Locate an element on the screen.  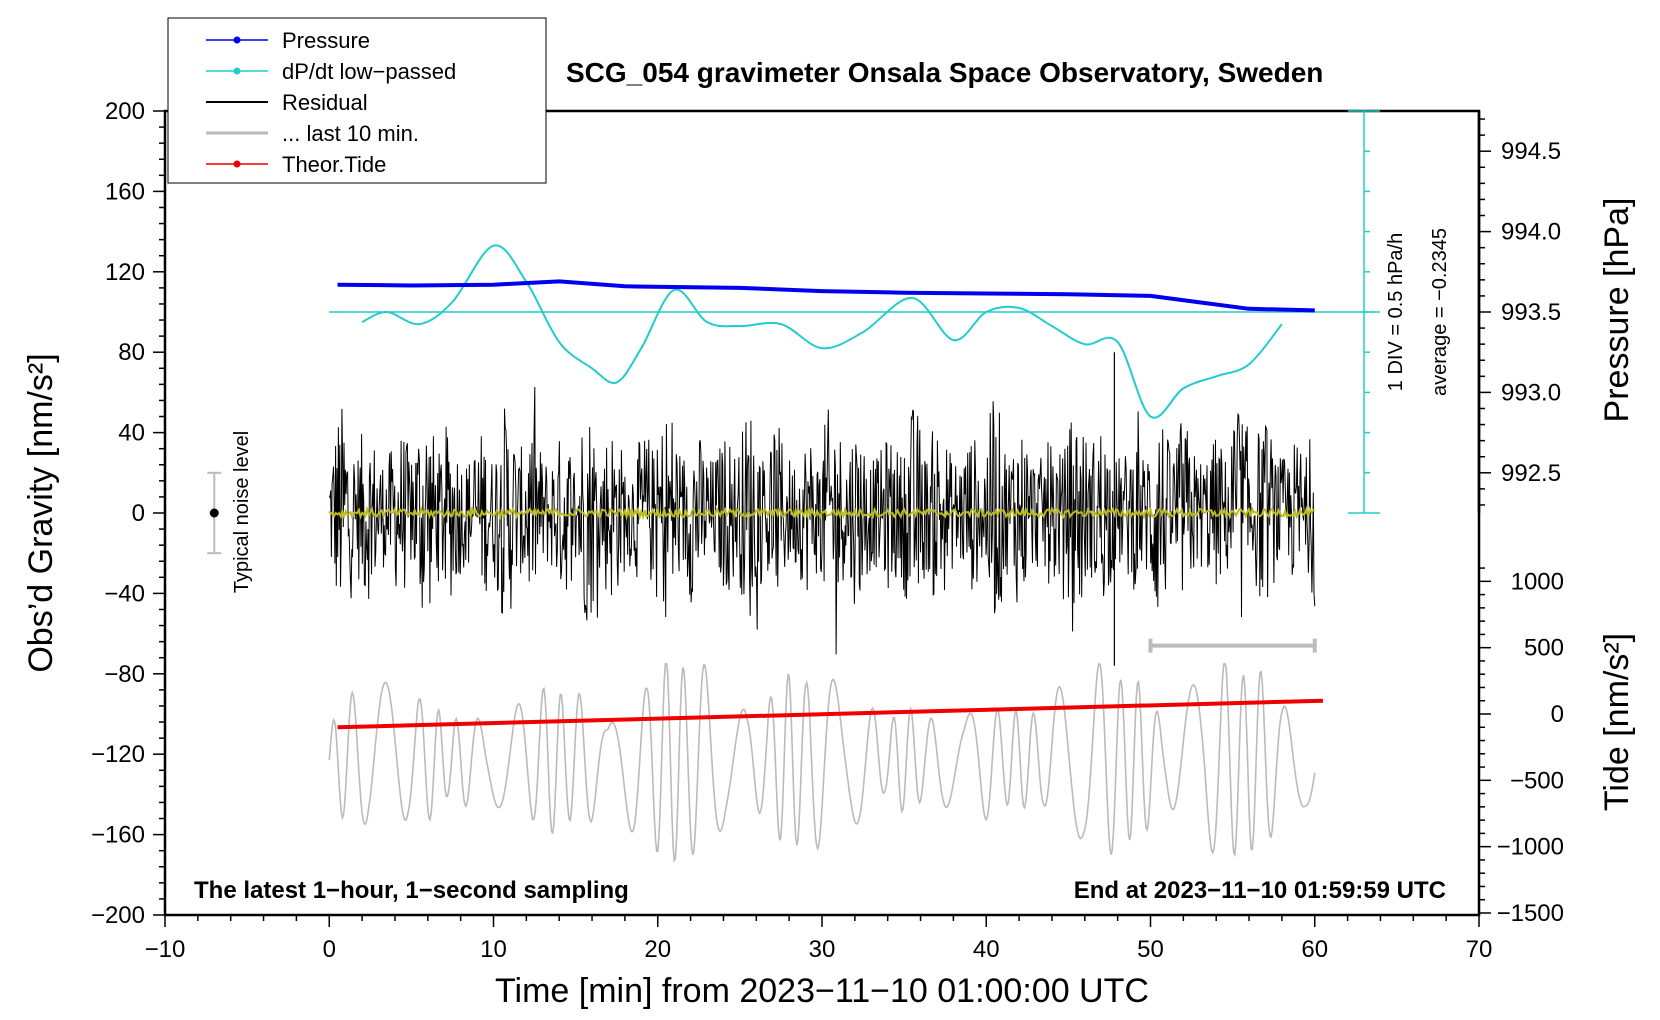
legend-marker-dpdt is located at coordinates (237, 71).